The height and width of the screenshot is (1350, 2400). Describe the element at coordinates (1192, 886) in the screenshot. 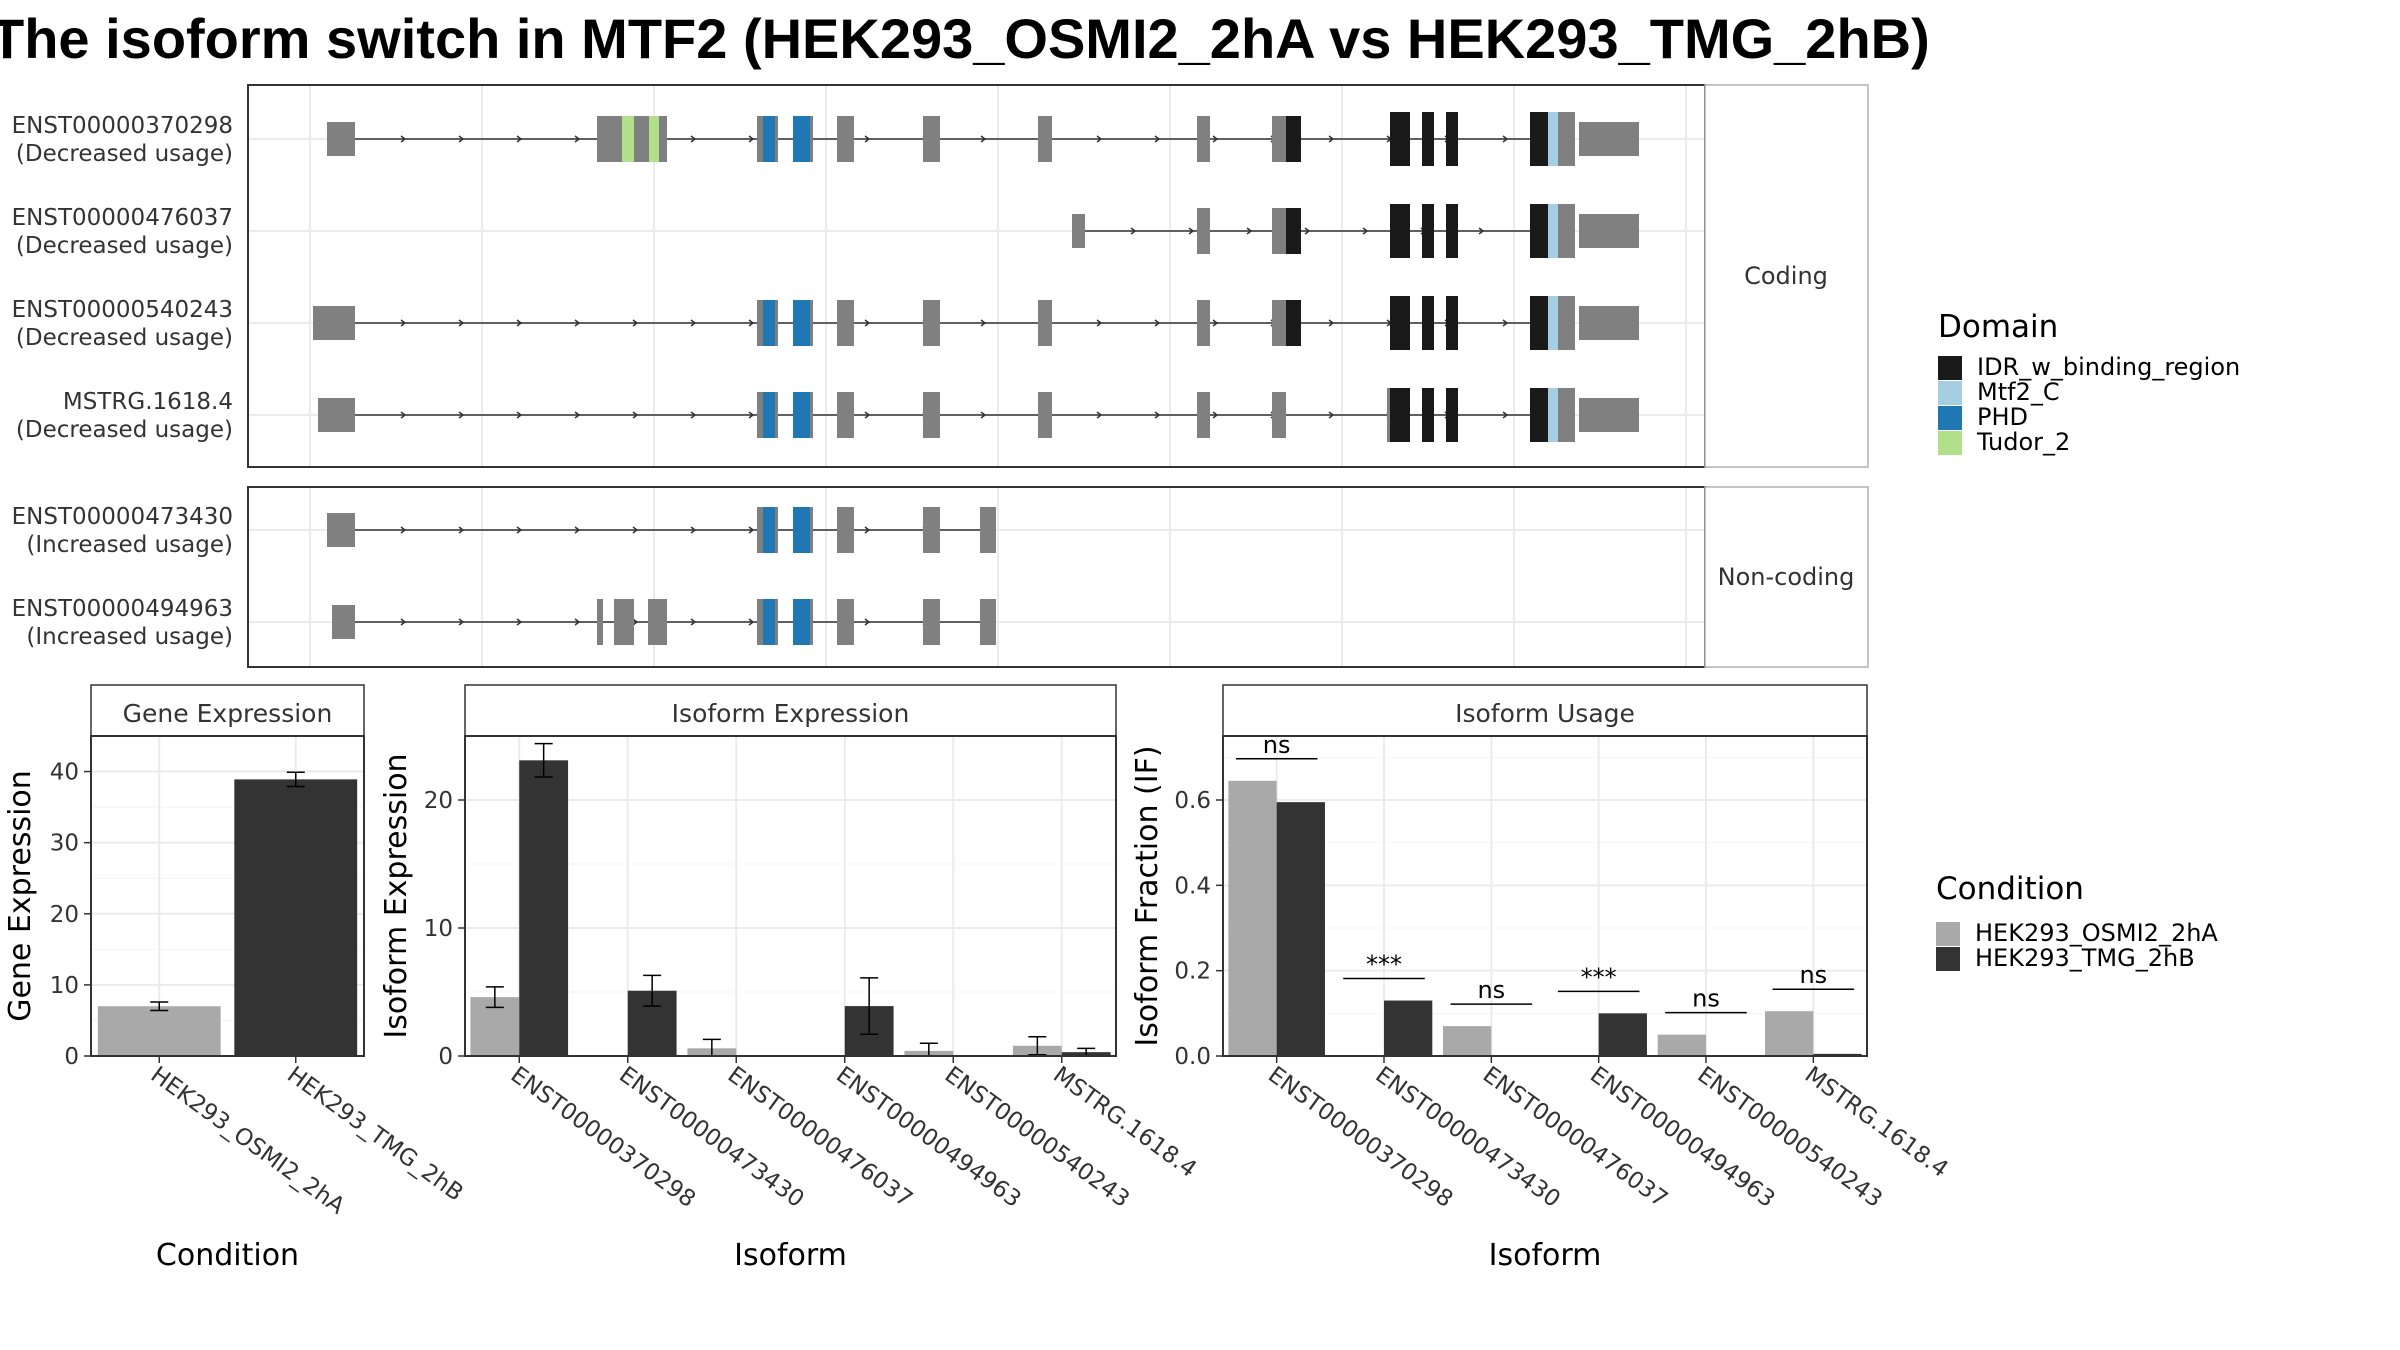

I see `y-tick-label: 0.4` at that location.